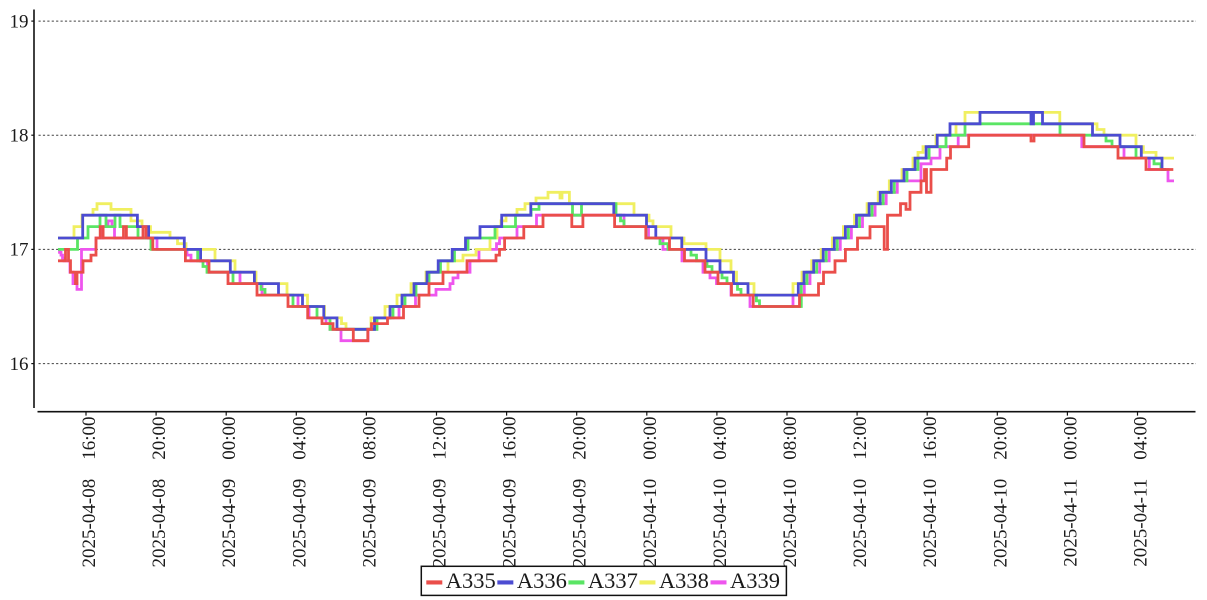  Describe the element at coordinates (19, 21) in the screenshot. I see `svg-text: 19` at that location.